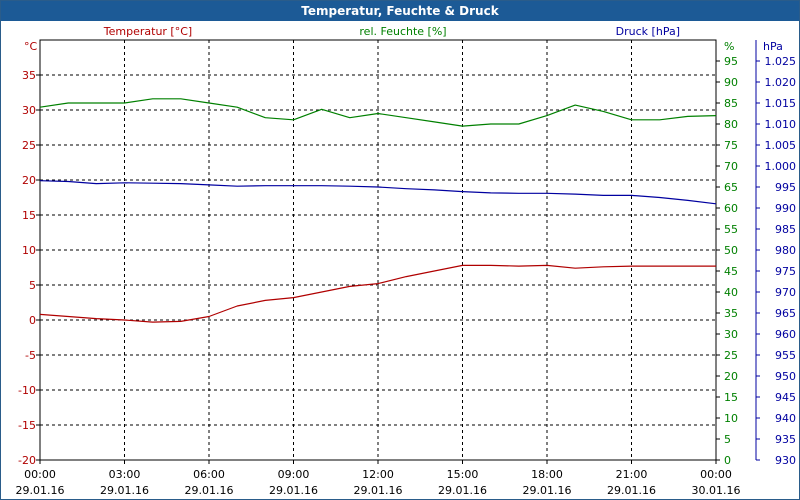  What do you see at coordinates (731, 355) in the screenshot?
I see `tick-label-right1: 25` at bounding box center [731, 355].